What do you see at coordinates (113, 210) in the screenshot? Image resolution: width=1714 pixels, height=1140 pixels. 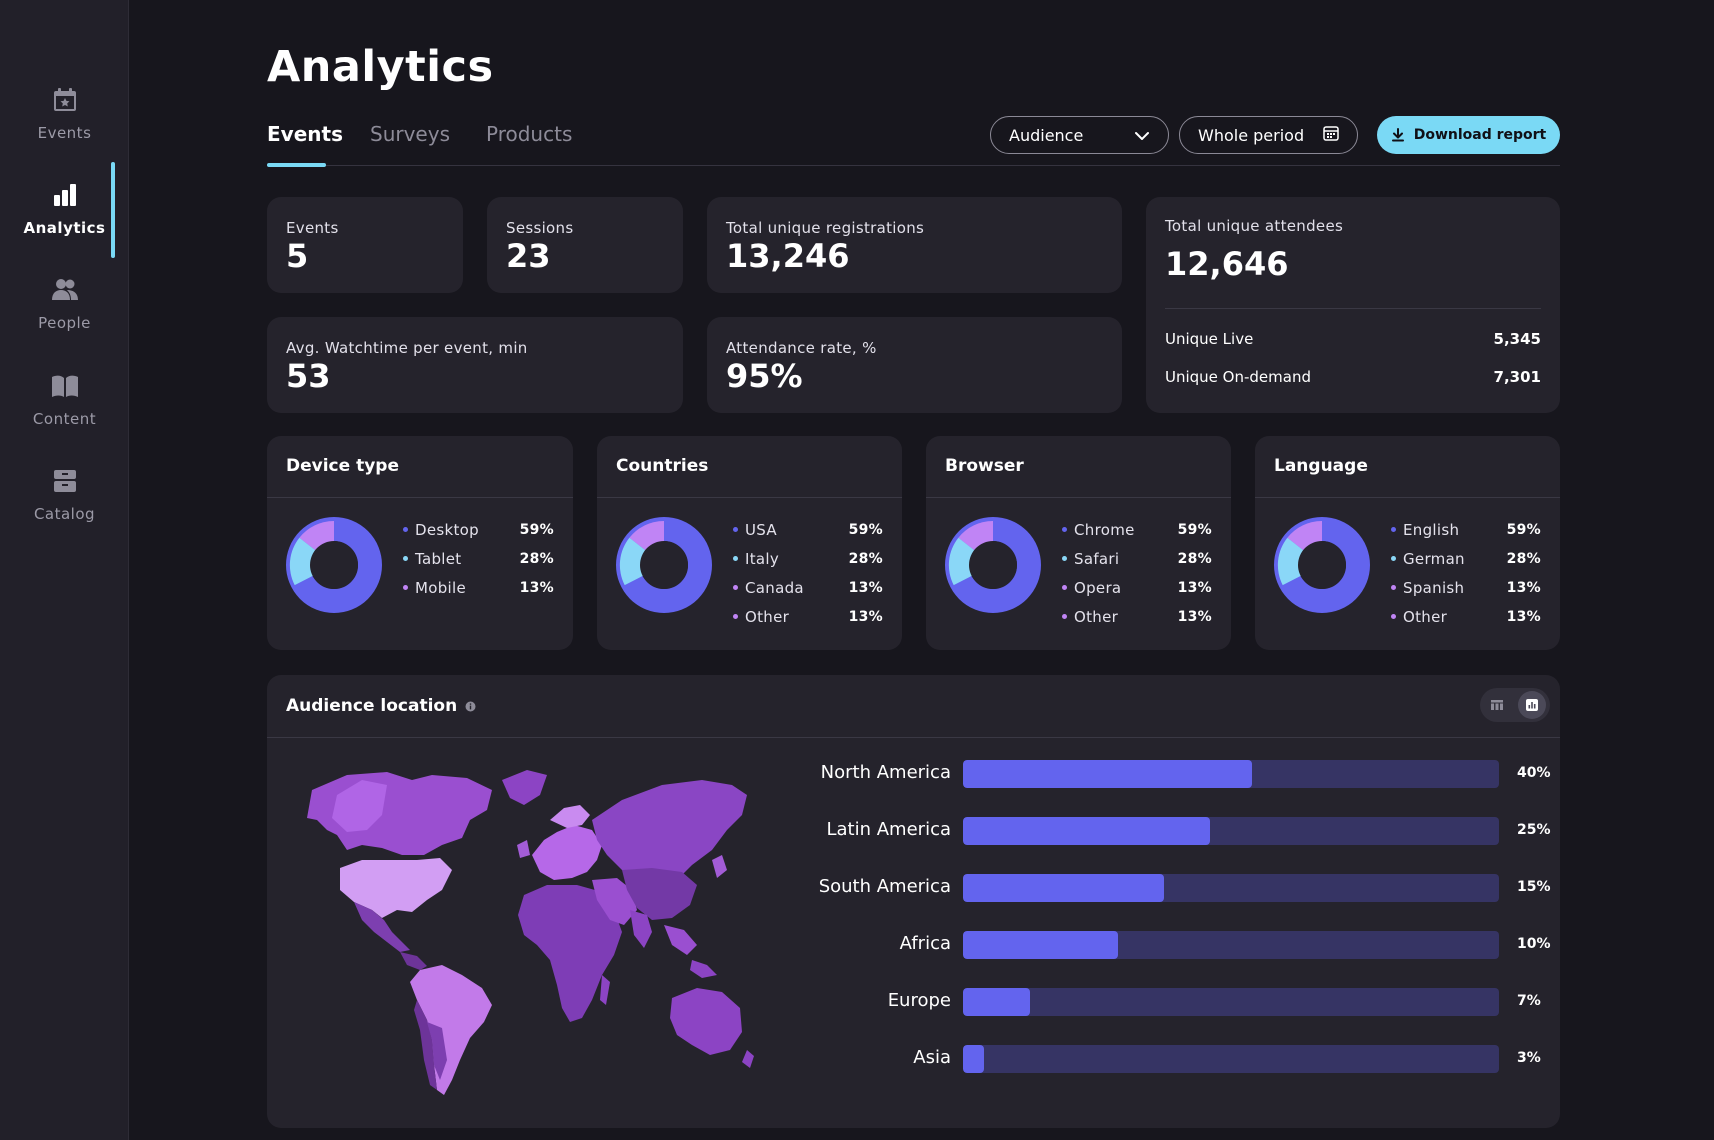 I see `active-nav-indicator` at bounding box center [113, 210].